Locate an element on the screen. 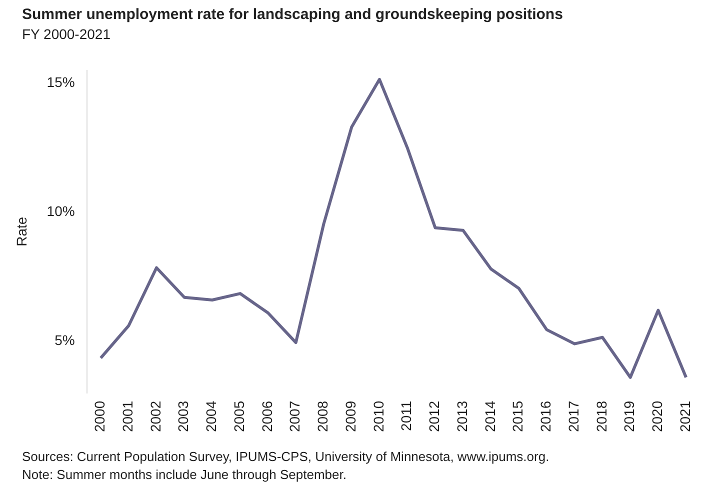  chart-subtitle: FY 2000-2021 is located at coordinates (66, 34).